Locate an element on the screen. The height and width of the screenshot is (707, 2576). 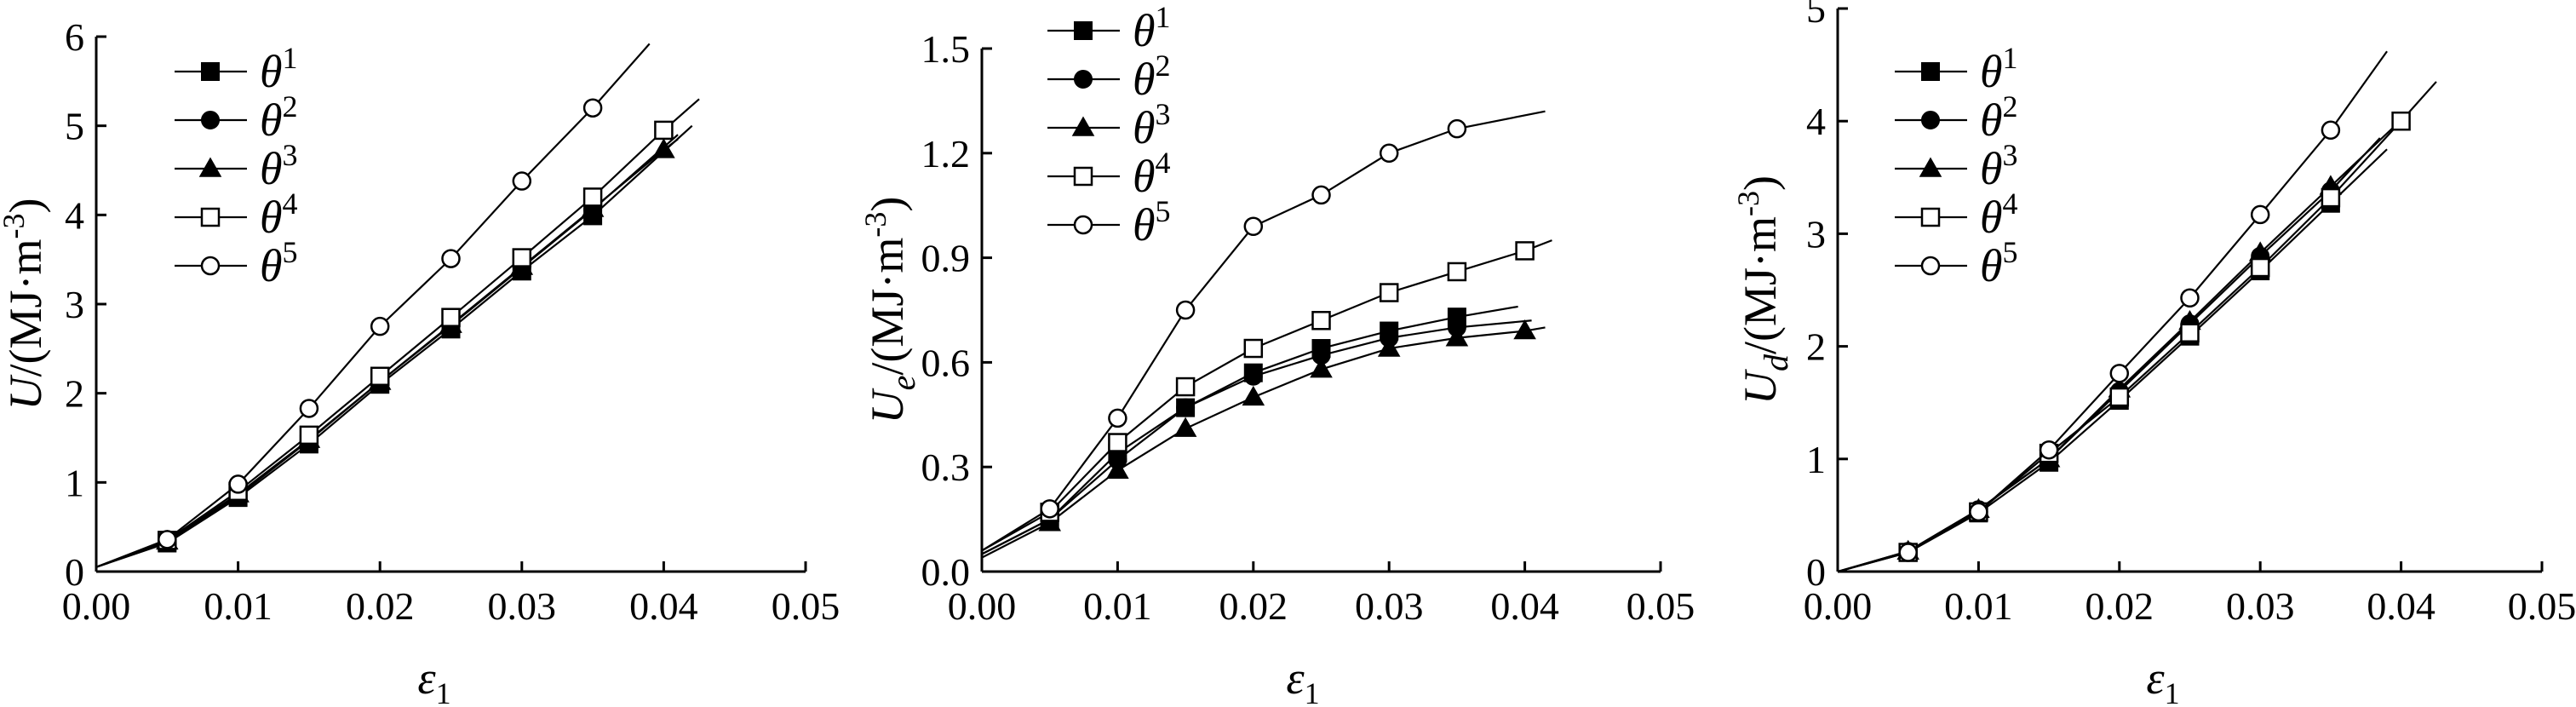
legend-index: 2 is located at coordinates (290, 106).